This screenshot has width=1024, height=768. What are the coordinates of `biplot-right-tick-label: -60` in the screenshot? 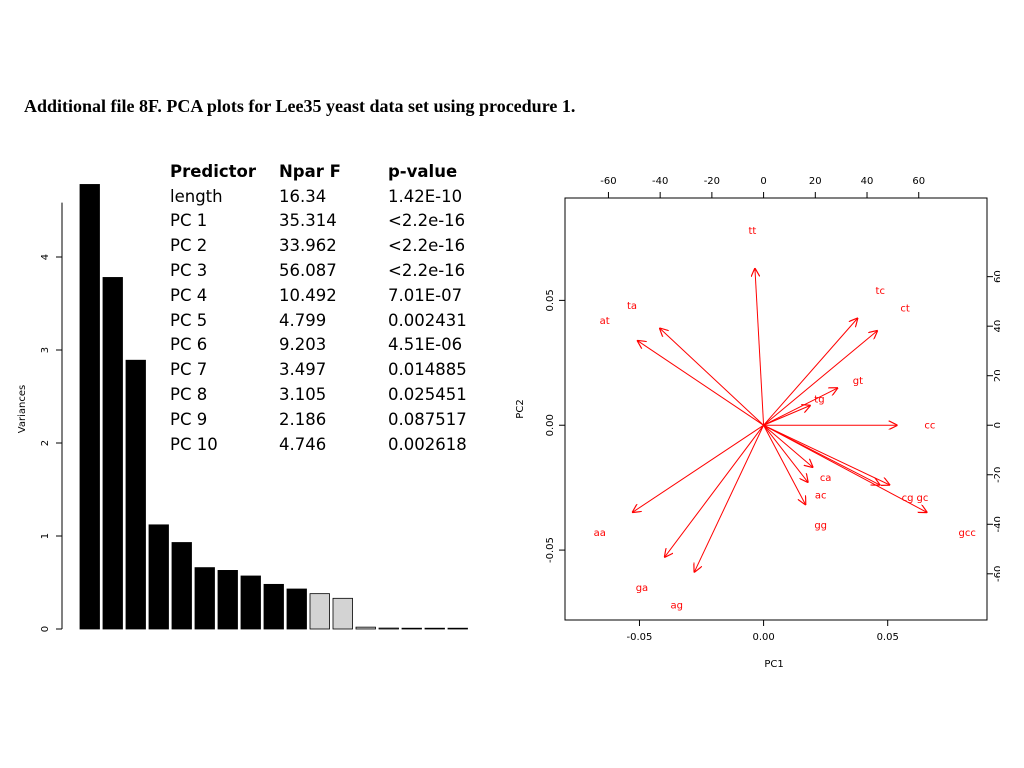 It's located at (996, 574).